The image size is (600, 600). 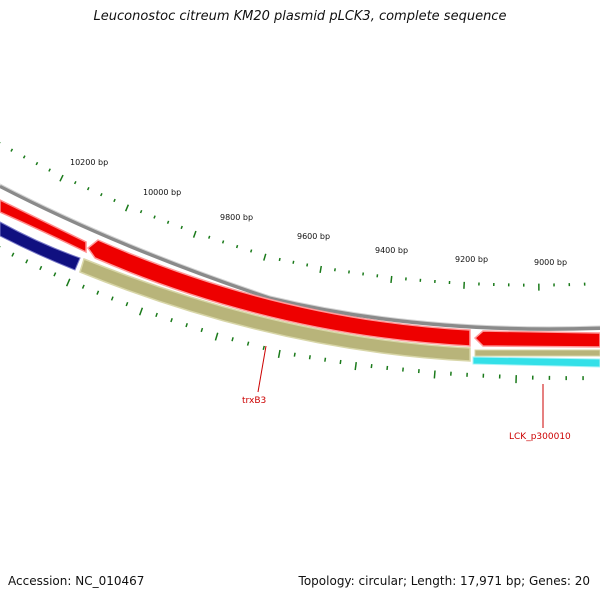 What do you see at coordinates (275, 309) in the screenshot?
I see `reverse-gene-trxB3` at bounding box center [275, 309].